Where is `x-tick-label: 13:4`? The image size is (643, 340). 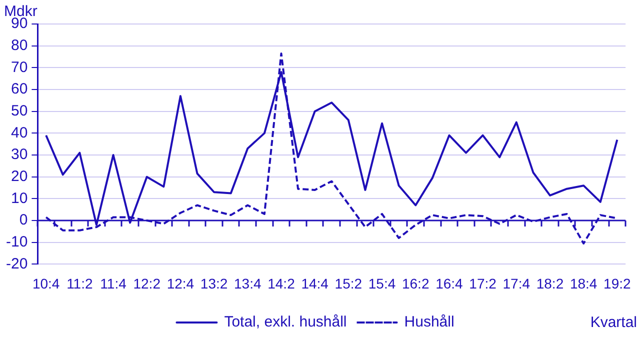
x-tick-label: 13:4 is located at coordinates (248, 283).